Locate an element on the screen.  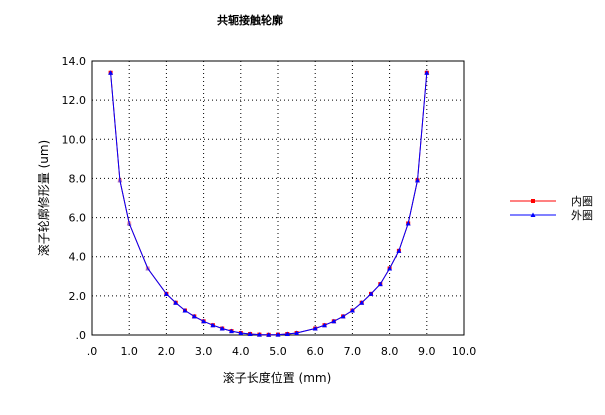
x-tick-label: 1.0 is located at coordinates (129, 351).